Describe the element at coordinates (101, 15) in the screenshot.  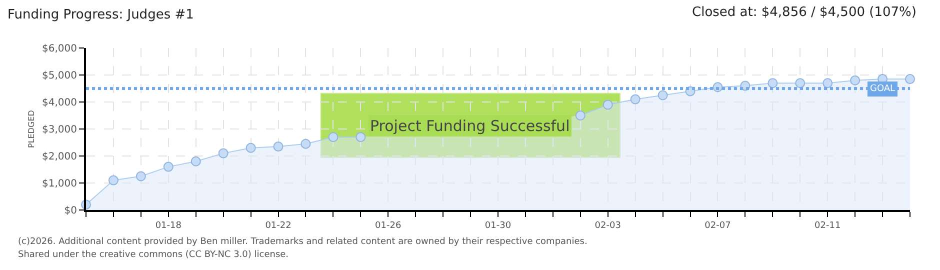
I see `chart-title: Funding Progress: Judges #1` at that location.